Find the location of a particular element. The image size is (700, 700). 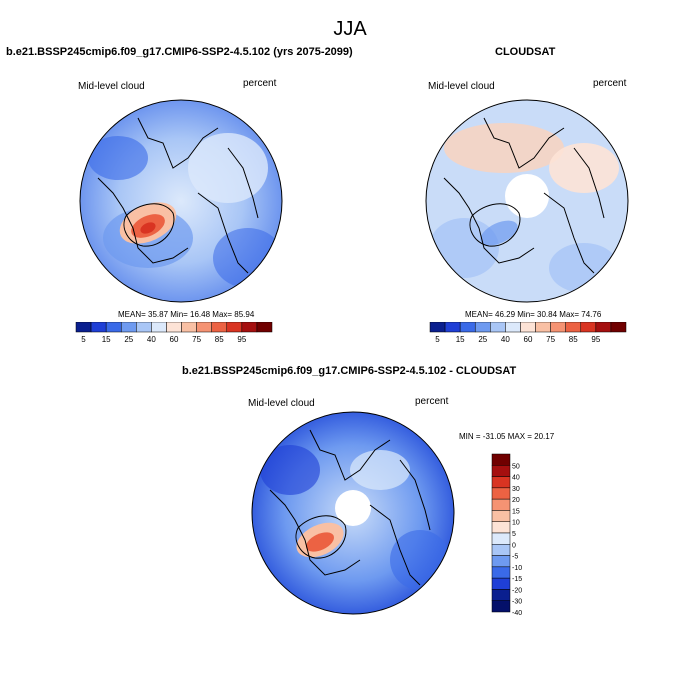

colorbar-tick-label: 20 is located at coordinates (516, 500).